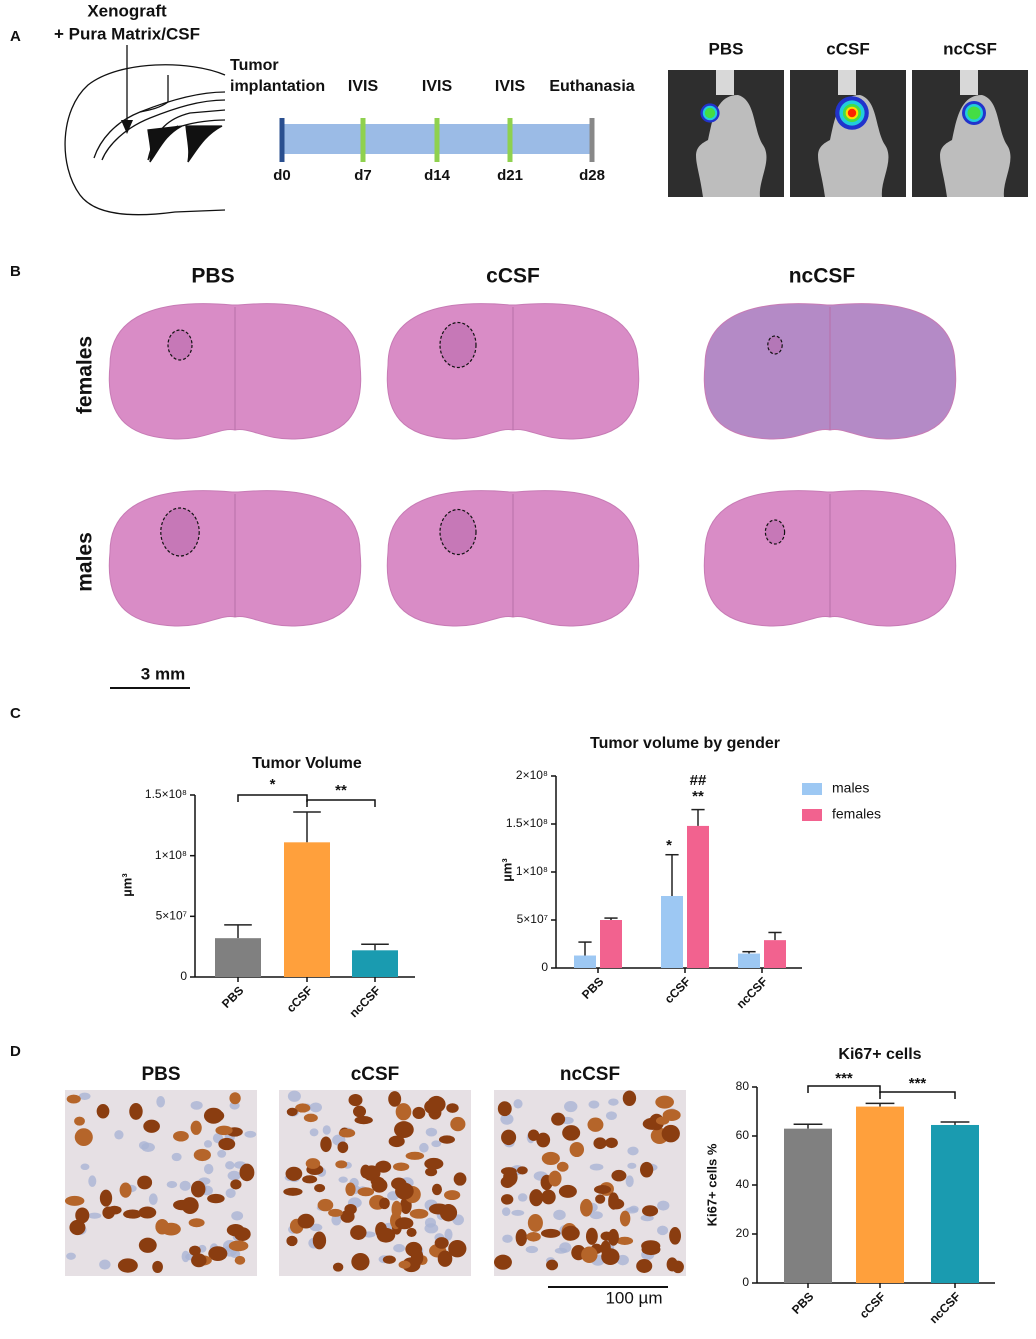 The height and width of the screenshot is (1339, 1036). Describe the element at coordinates (127, 33) in the screenshot. I see `injection-text: + Pura Matrix/CSF` at that location.